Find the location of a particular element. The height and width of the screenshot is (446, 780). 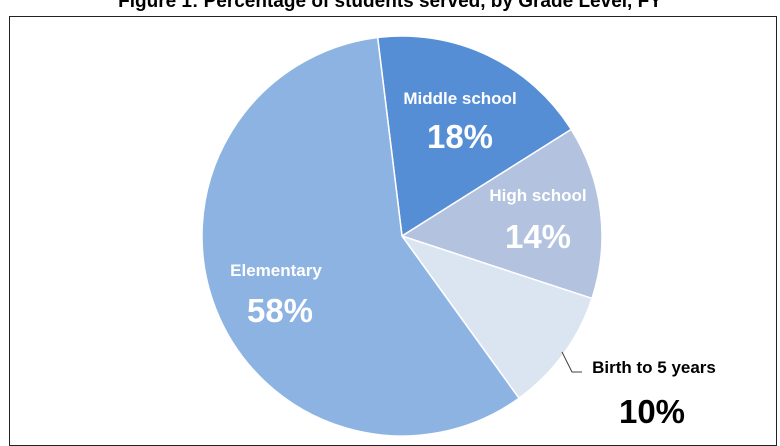

slice-label-birth-to-5: Birth to 5 years is located at coordinates (654, 367).